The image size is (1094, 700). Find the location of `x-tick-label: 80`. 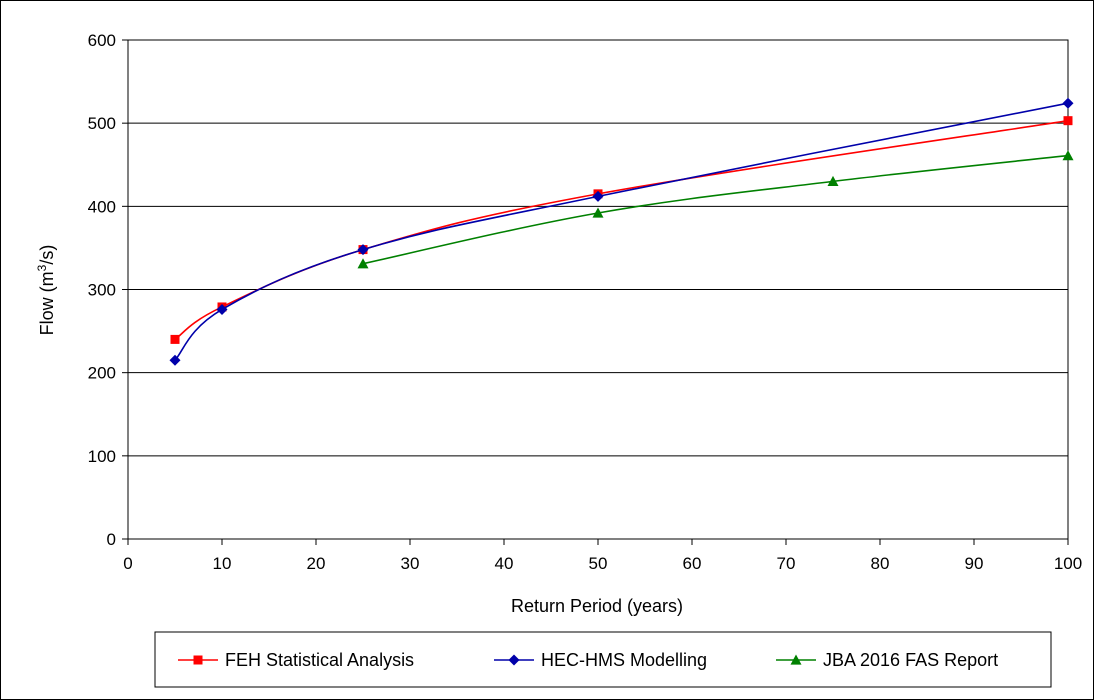

x-tick-label: 80 is located at coordinates (880, 563).